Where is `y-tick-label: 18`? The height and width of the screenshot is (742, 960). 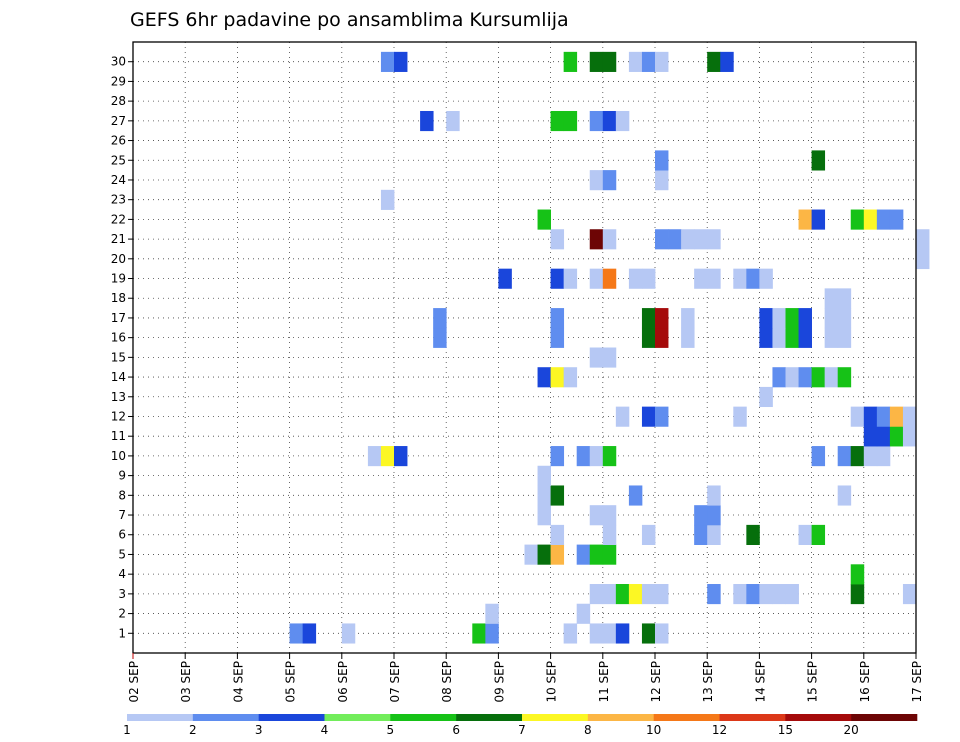 y-tick-label: 18 is located at coordinates (118, 298).